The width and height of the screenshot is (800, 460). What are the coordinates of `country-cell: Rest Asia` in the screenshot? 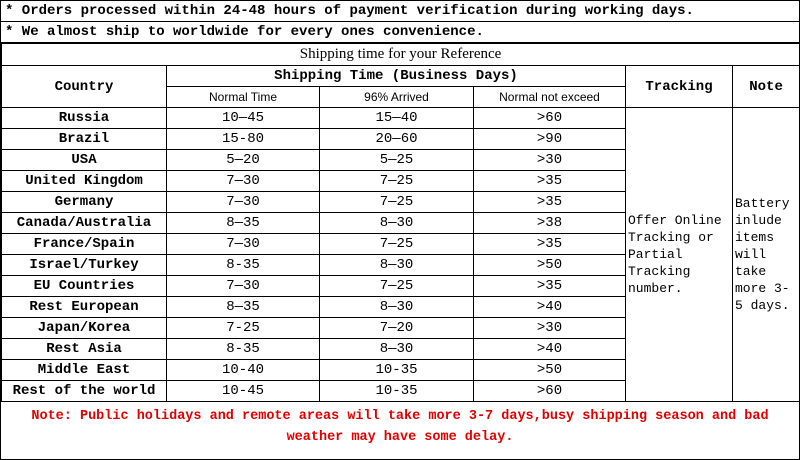 It's located at (84, 349).